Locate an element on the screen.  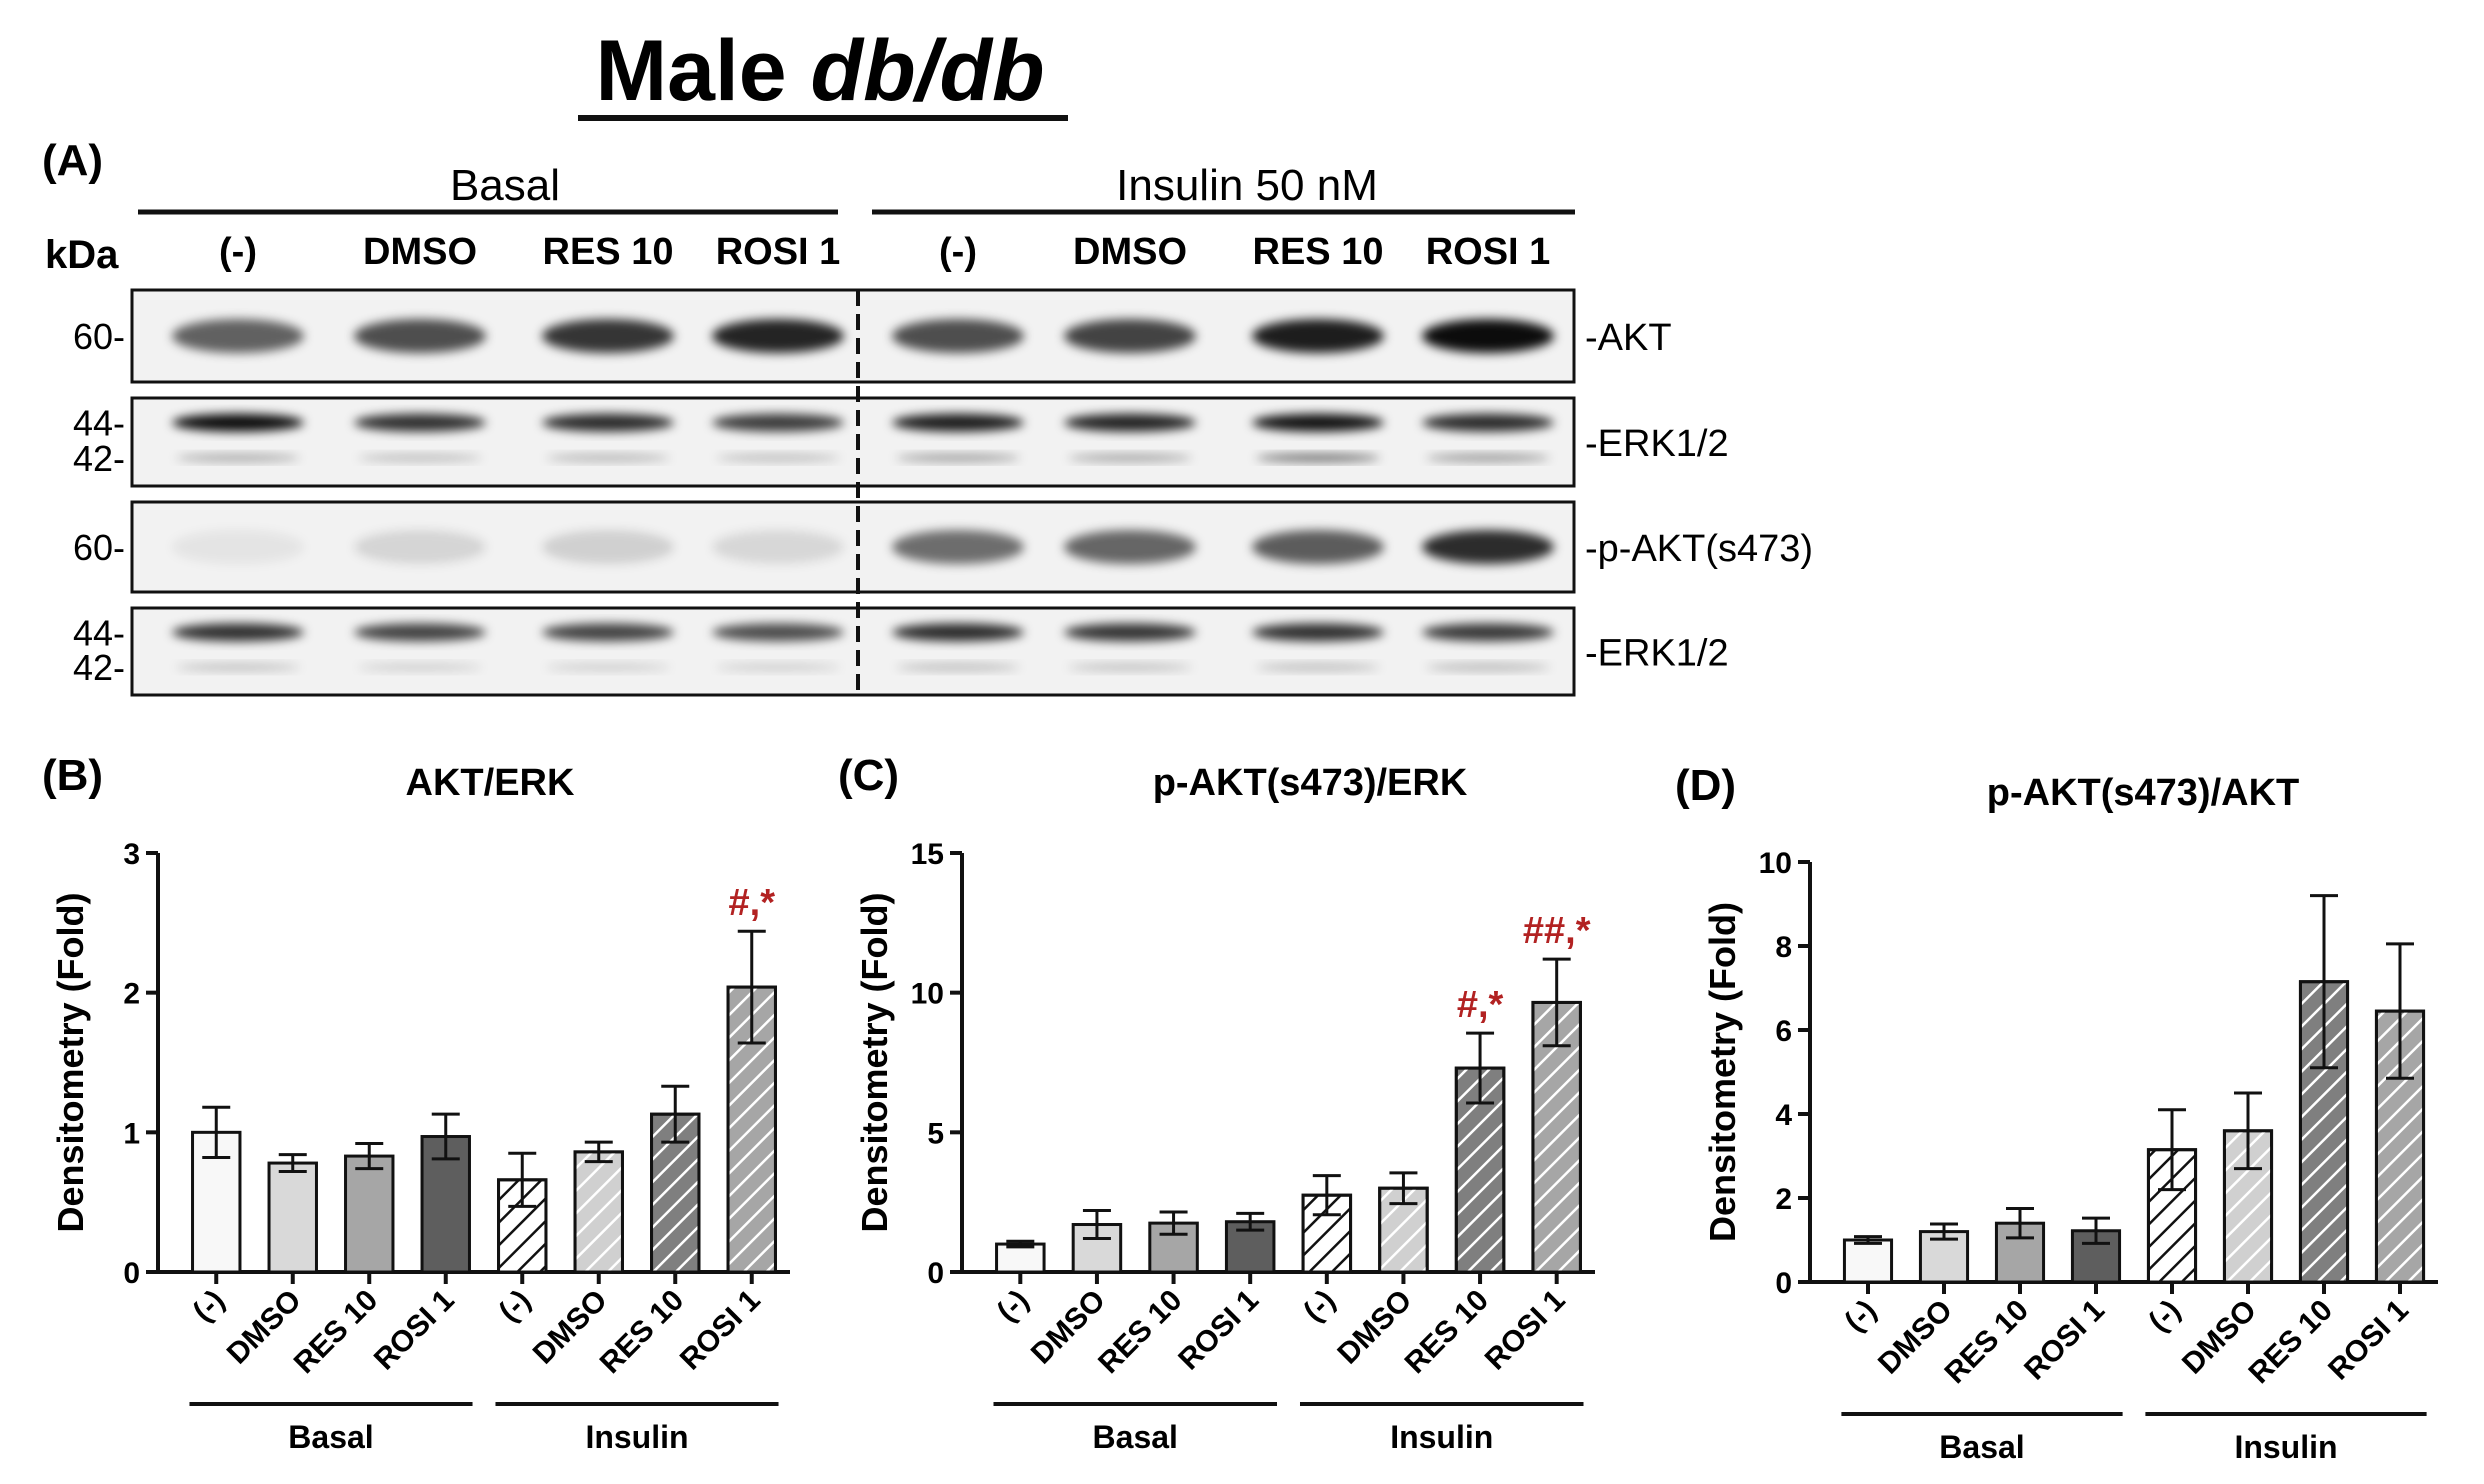
kda-marker: 60- is located at coordinates (99, 547).